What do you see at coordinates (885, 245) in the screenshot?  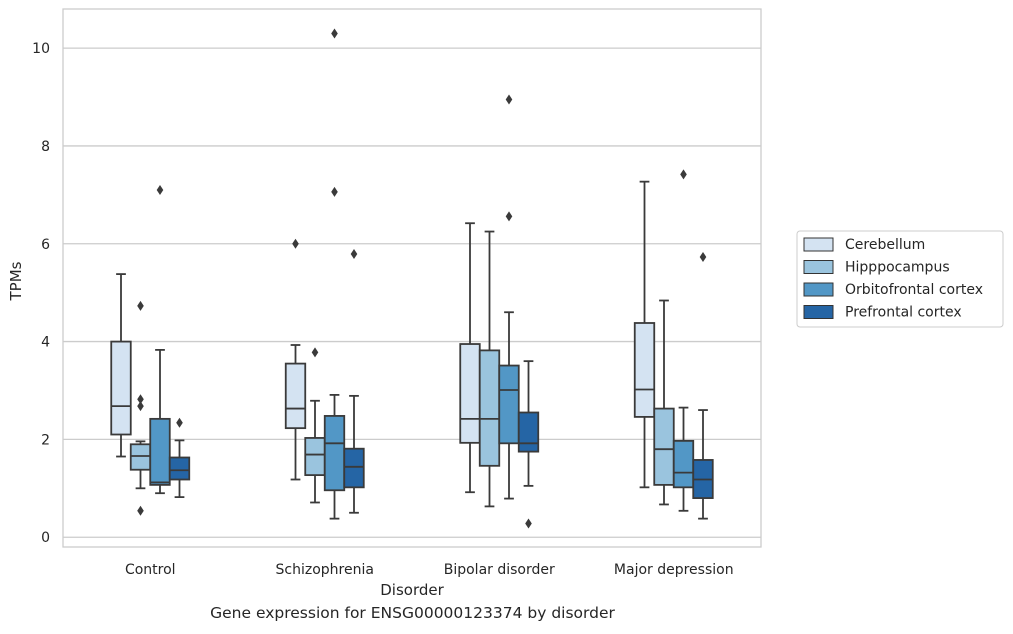 I see `legend-label: Cerebellum` at bounding box center [885, 245].